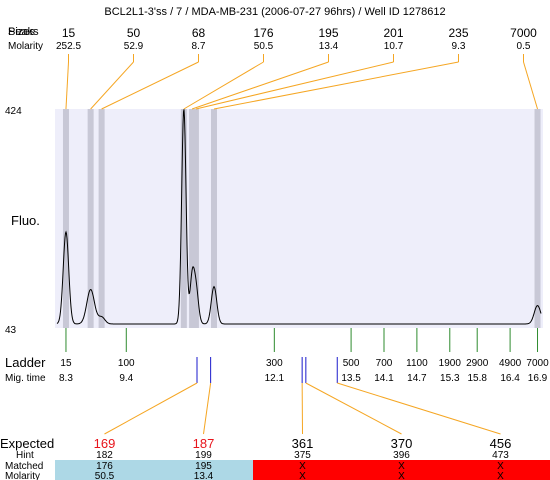 Image resolution: width=550 pixels, height=480 pixels. Describe the element at coordinates (523, 33) in the screenshot. I see `peak-size-label: 7000` at that location.